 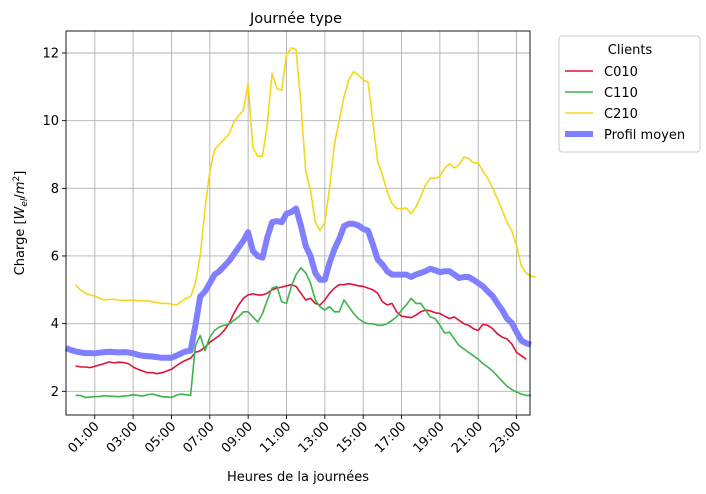 I want to click on legend-title: Clients, so click(x=630, y=50).